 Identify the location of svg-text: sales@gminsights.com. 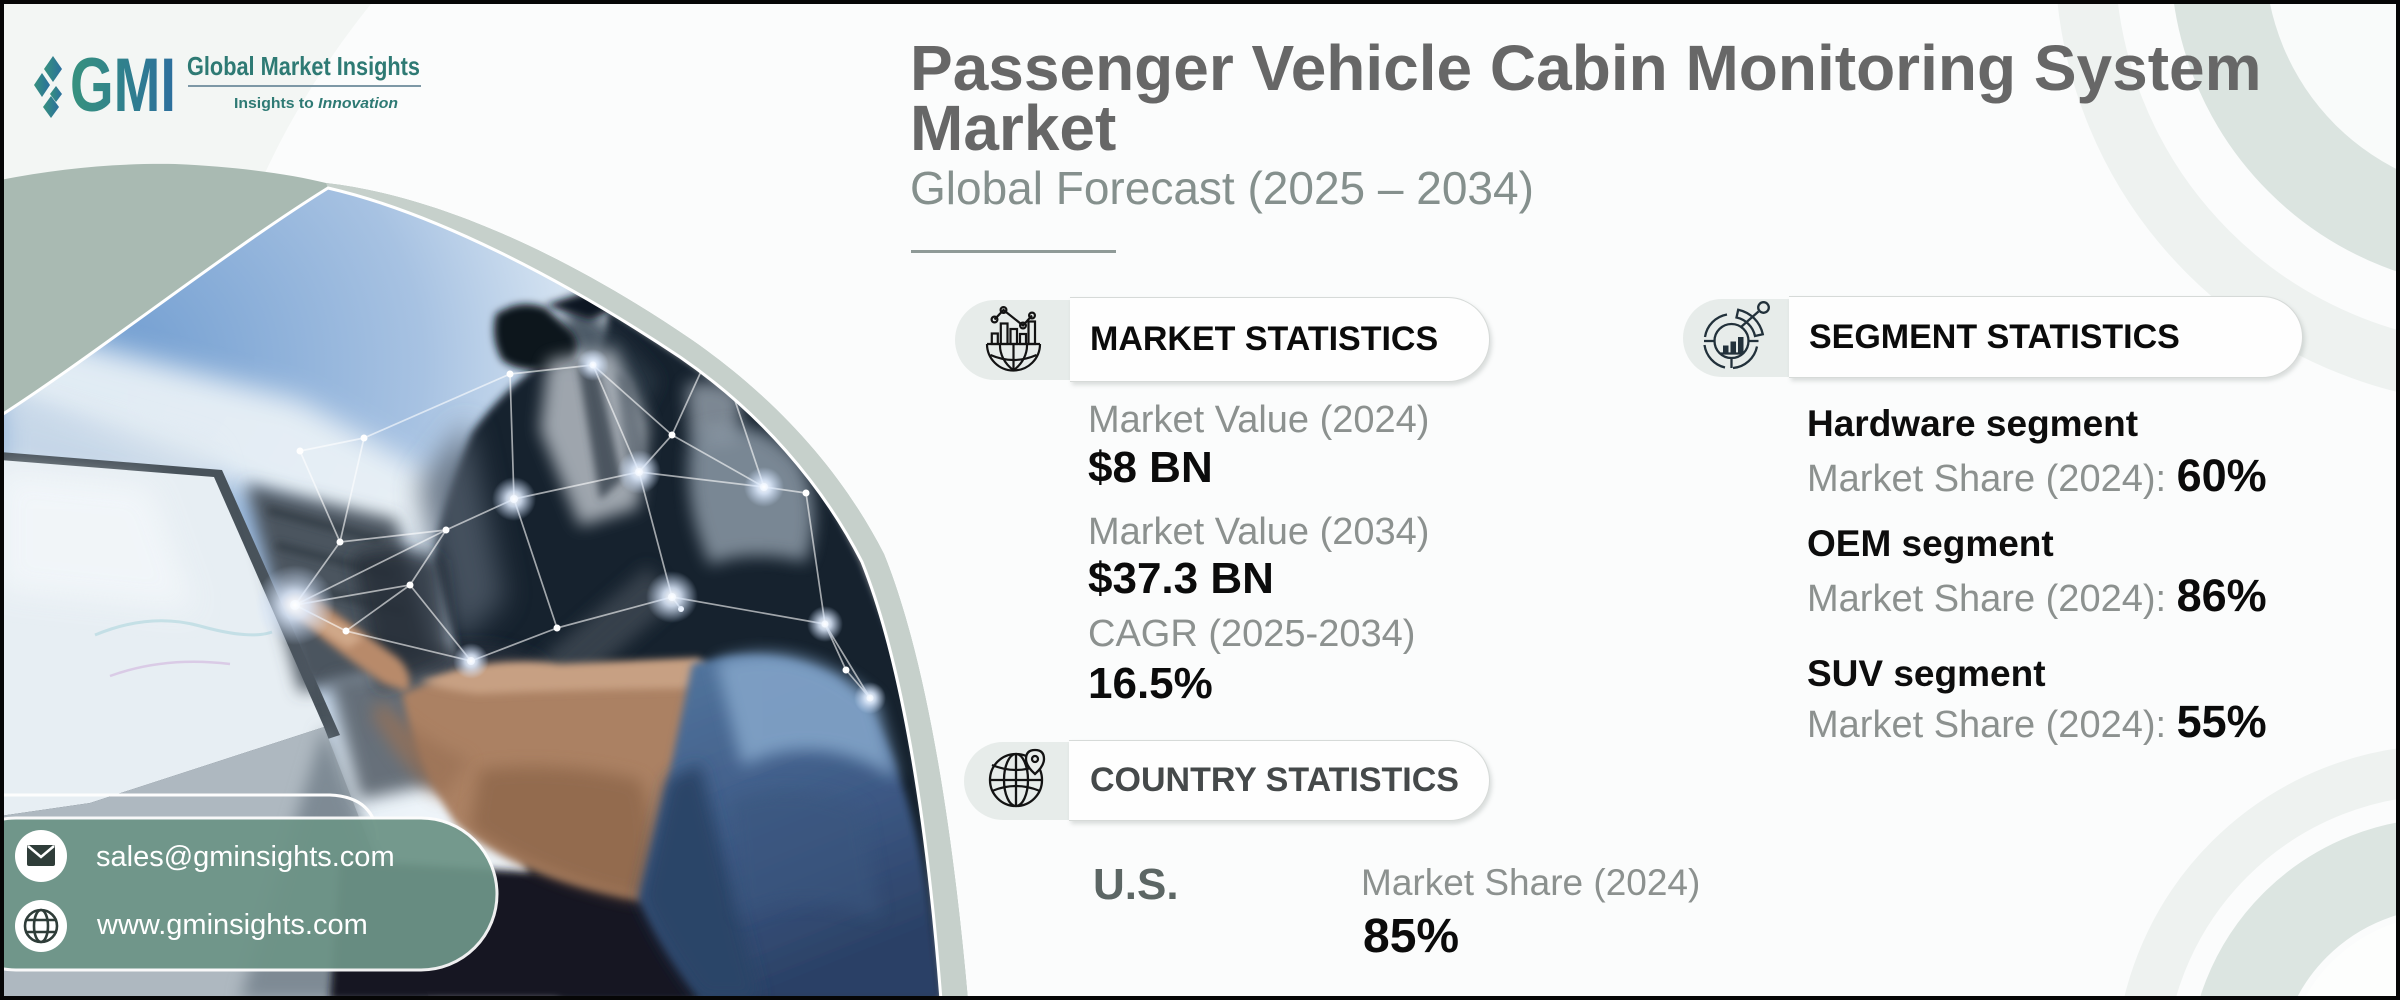
(245, 857).